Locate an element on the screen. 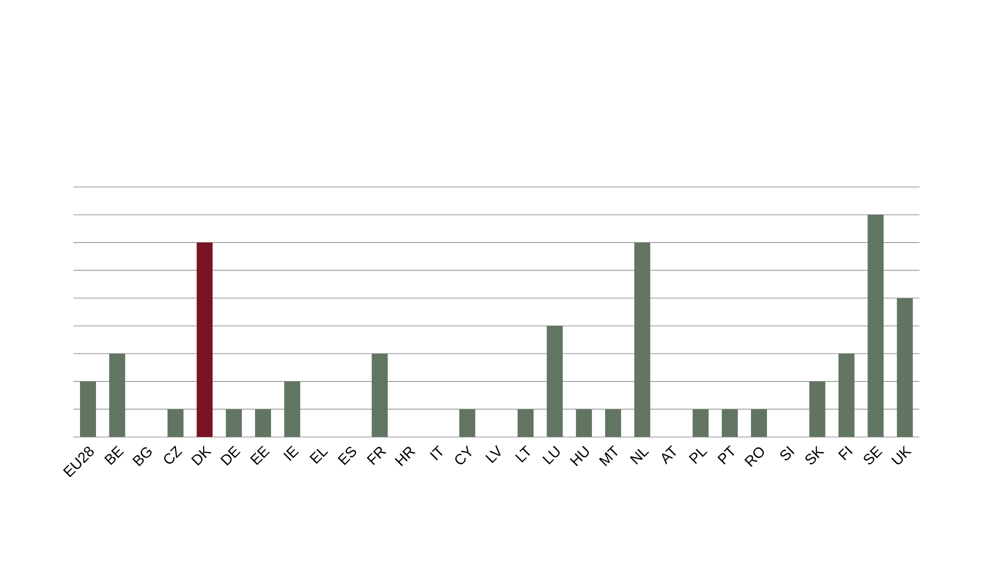 This screenshot has width=1000, height=563. x-tick-label: EL is located at coordinates (319, 456).